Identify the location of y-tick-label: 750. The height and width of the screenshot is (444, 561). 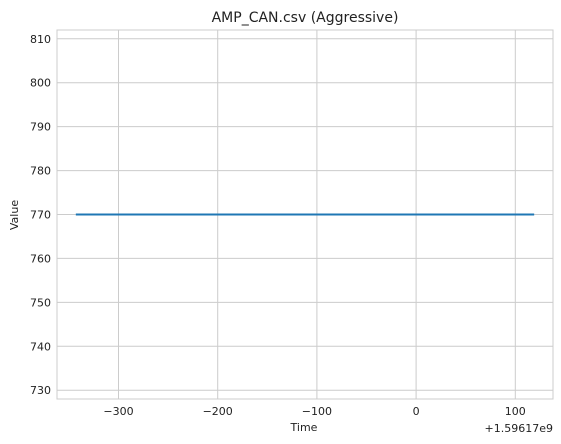
(40, 302).